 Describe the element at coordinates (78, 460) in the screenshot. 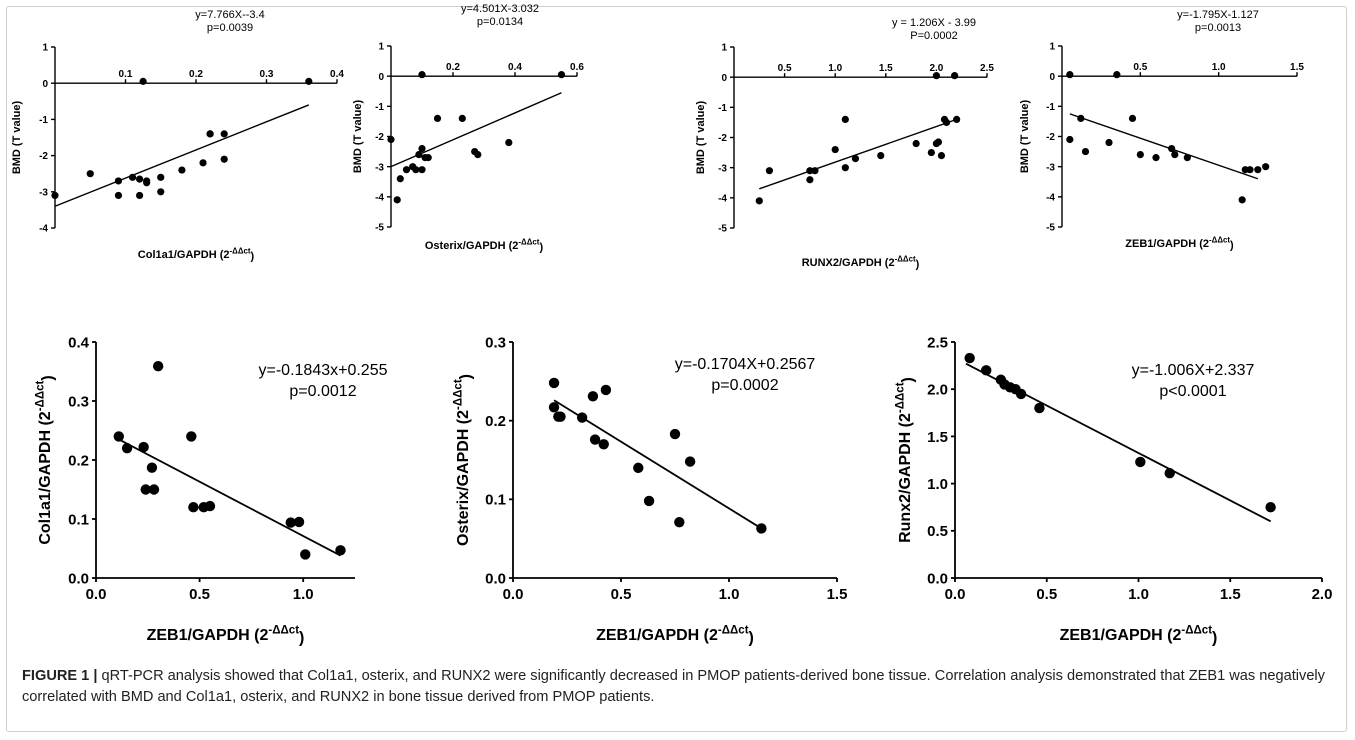

I see `y-tick-label: 0.2` at that location.